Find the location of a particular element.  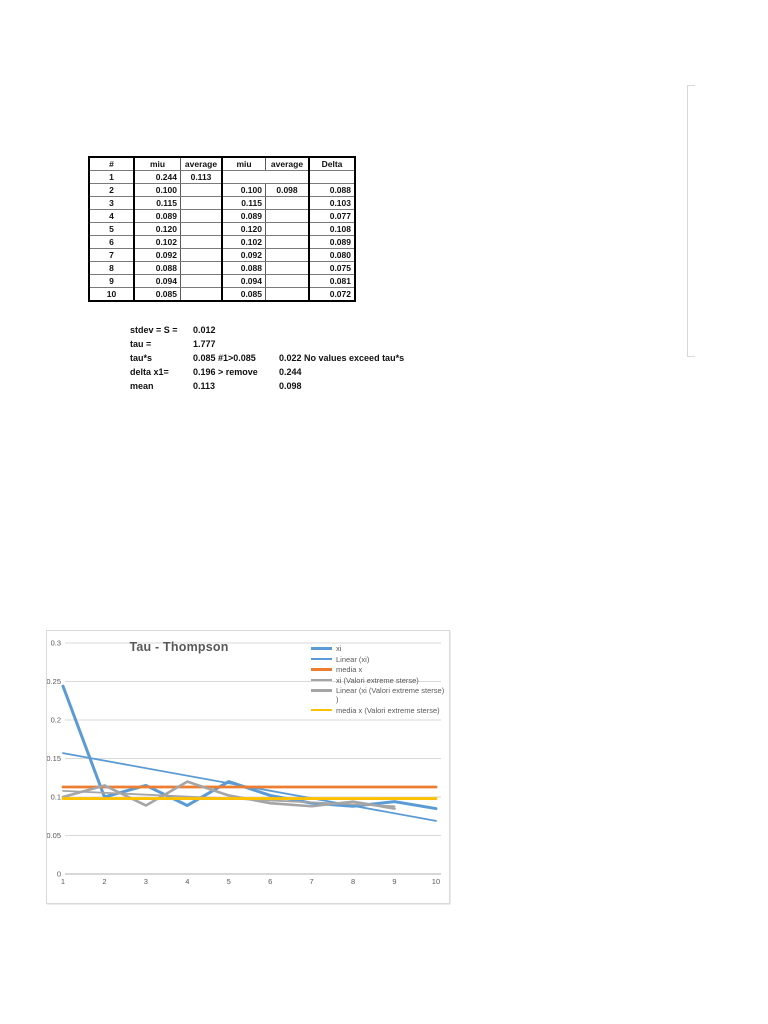

y-axis-tick-label: 0.15 is located at coordinates (54, 758).